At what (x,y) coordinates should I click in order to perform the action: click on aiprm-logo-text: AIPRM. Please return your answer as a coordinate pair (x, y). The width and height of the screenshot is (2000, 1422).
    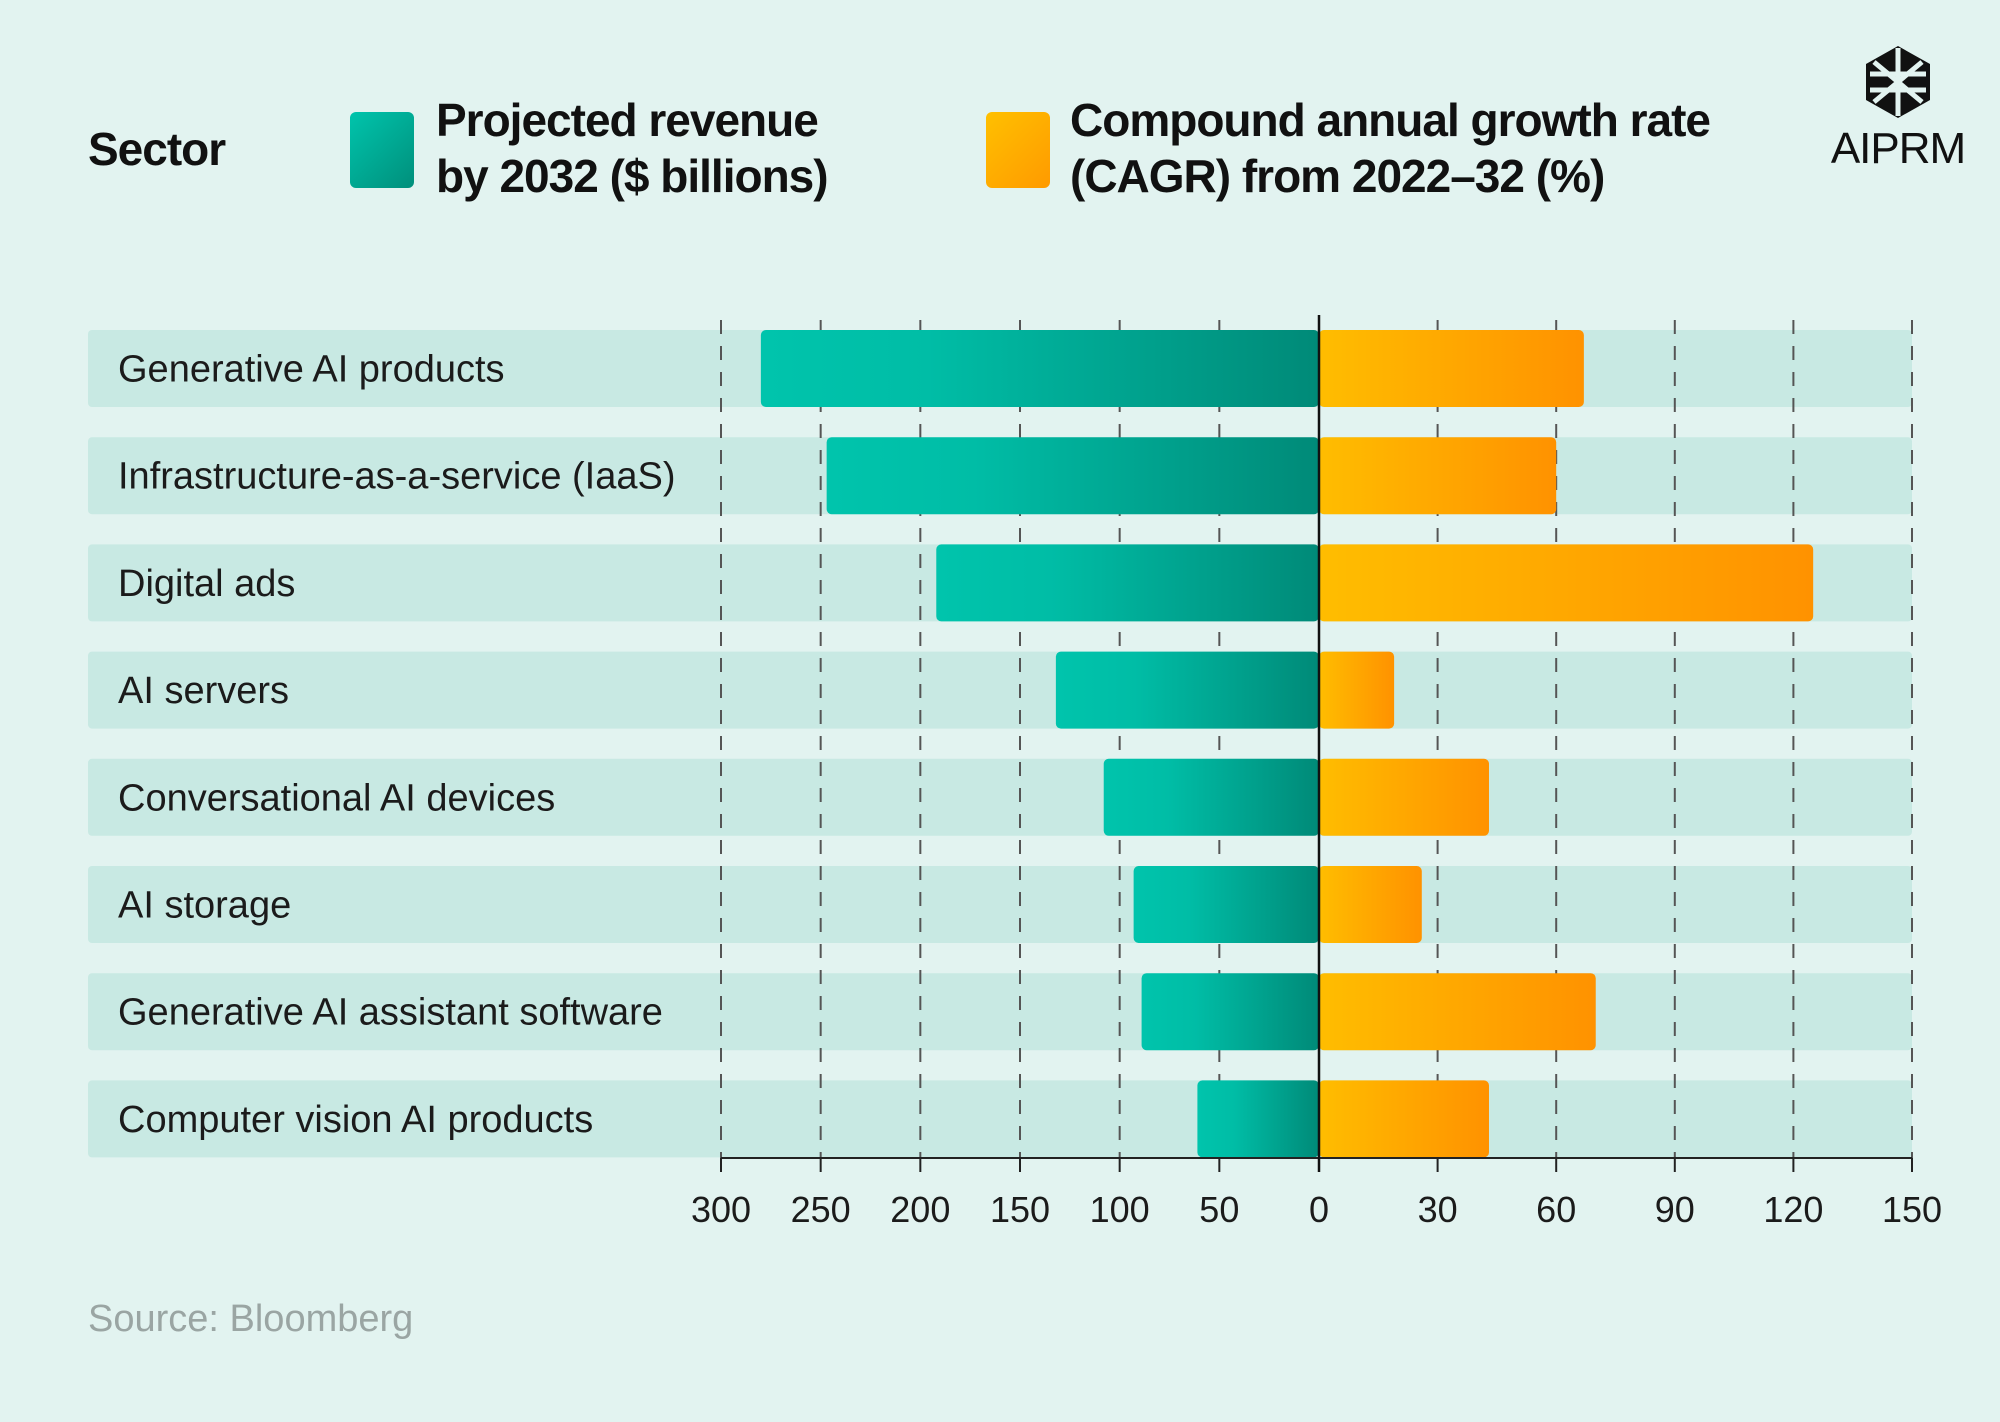
    Looking at the image, I should click on (1898, 148).